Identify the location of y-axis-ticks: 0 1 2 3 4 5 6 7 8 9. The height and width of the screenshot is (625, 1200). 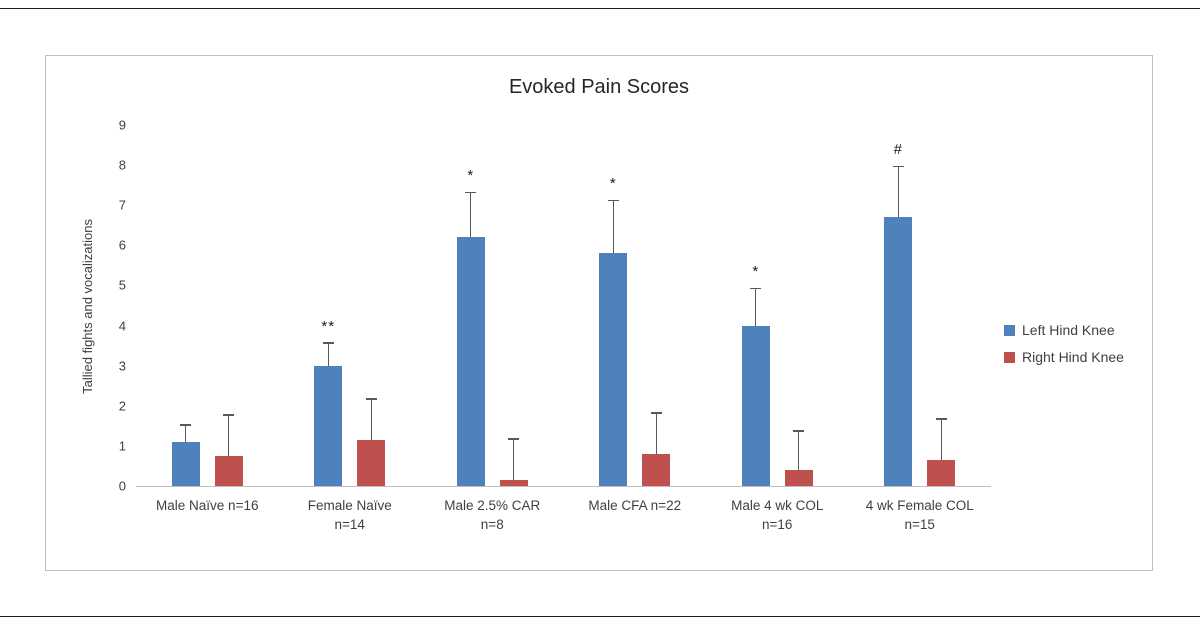
(110, 306).